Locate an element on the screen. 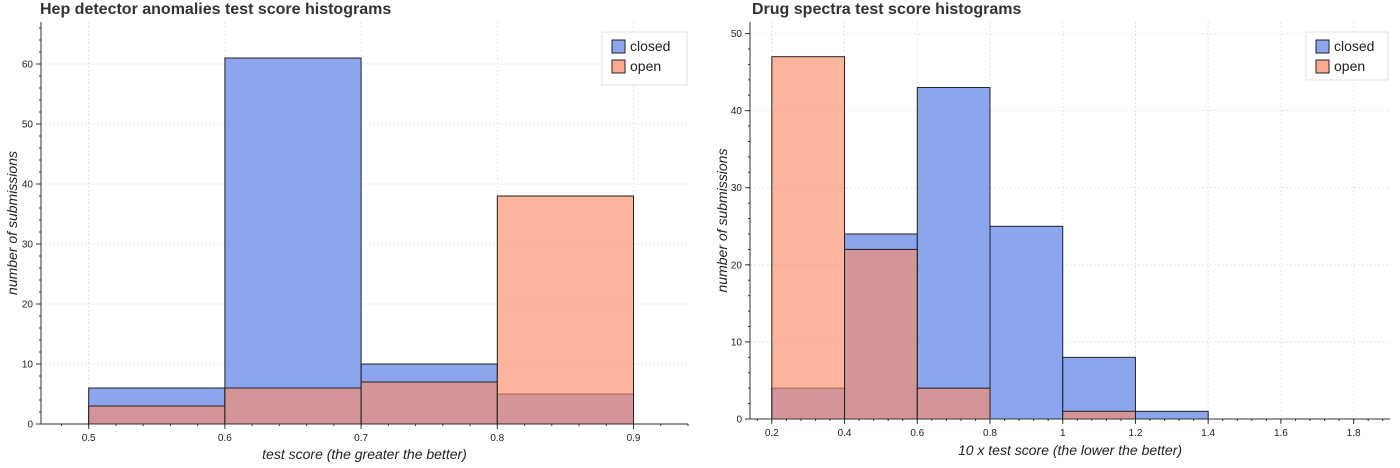 The width and height of the screenshot is (1400, 468). x-tick-label: 1.8 is located at coordinates (1354, 433).